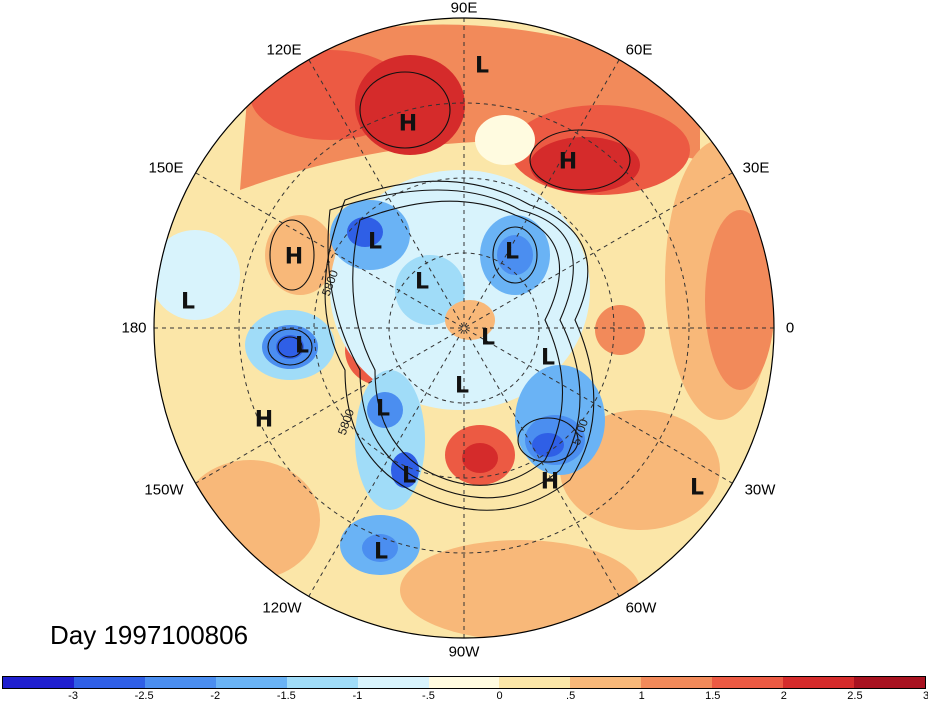 The height and width of the screenshot is (702, 928). I want to click on lon-label-60w: 60W, so click(641, 608).